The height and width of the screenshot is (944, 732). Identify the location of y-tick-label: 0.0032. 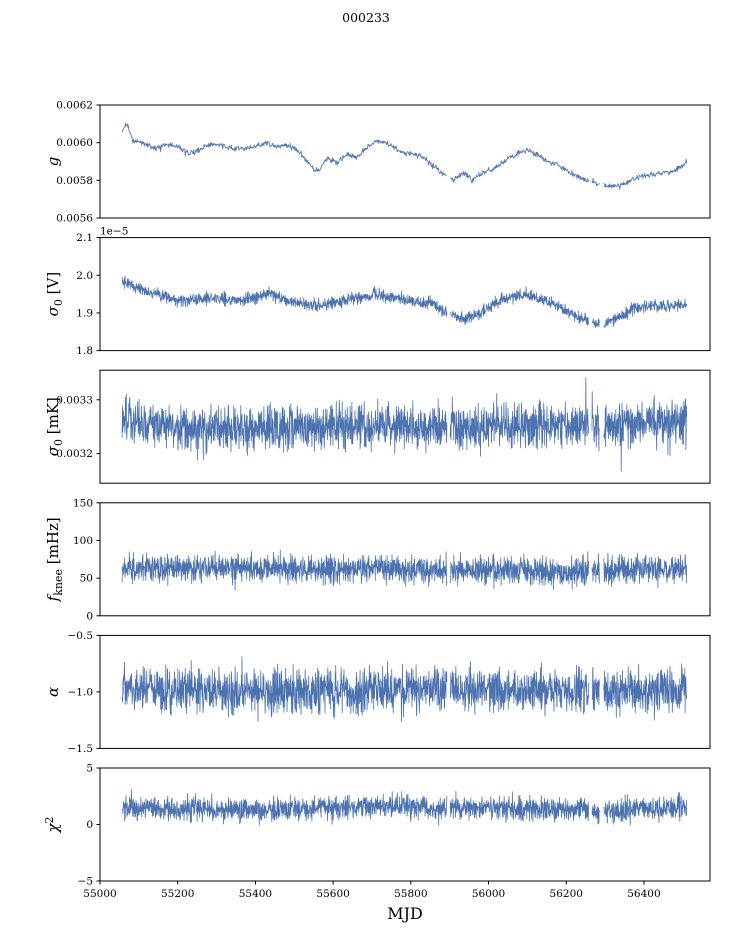
(74, 454).